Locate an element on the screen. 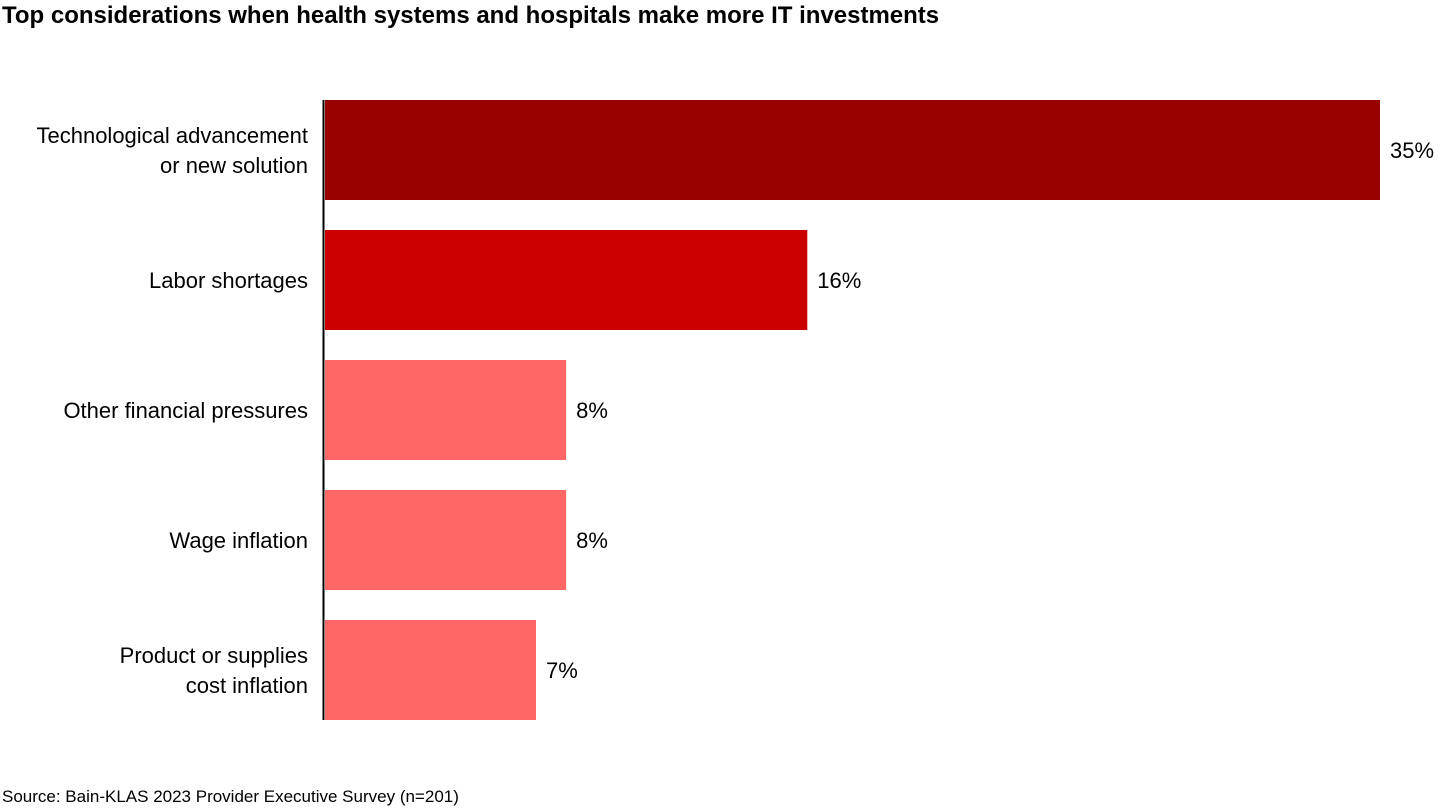  value-label-0: 35% is located at coordinates (1412, 150).